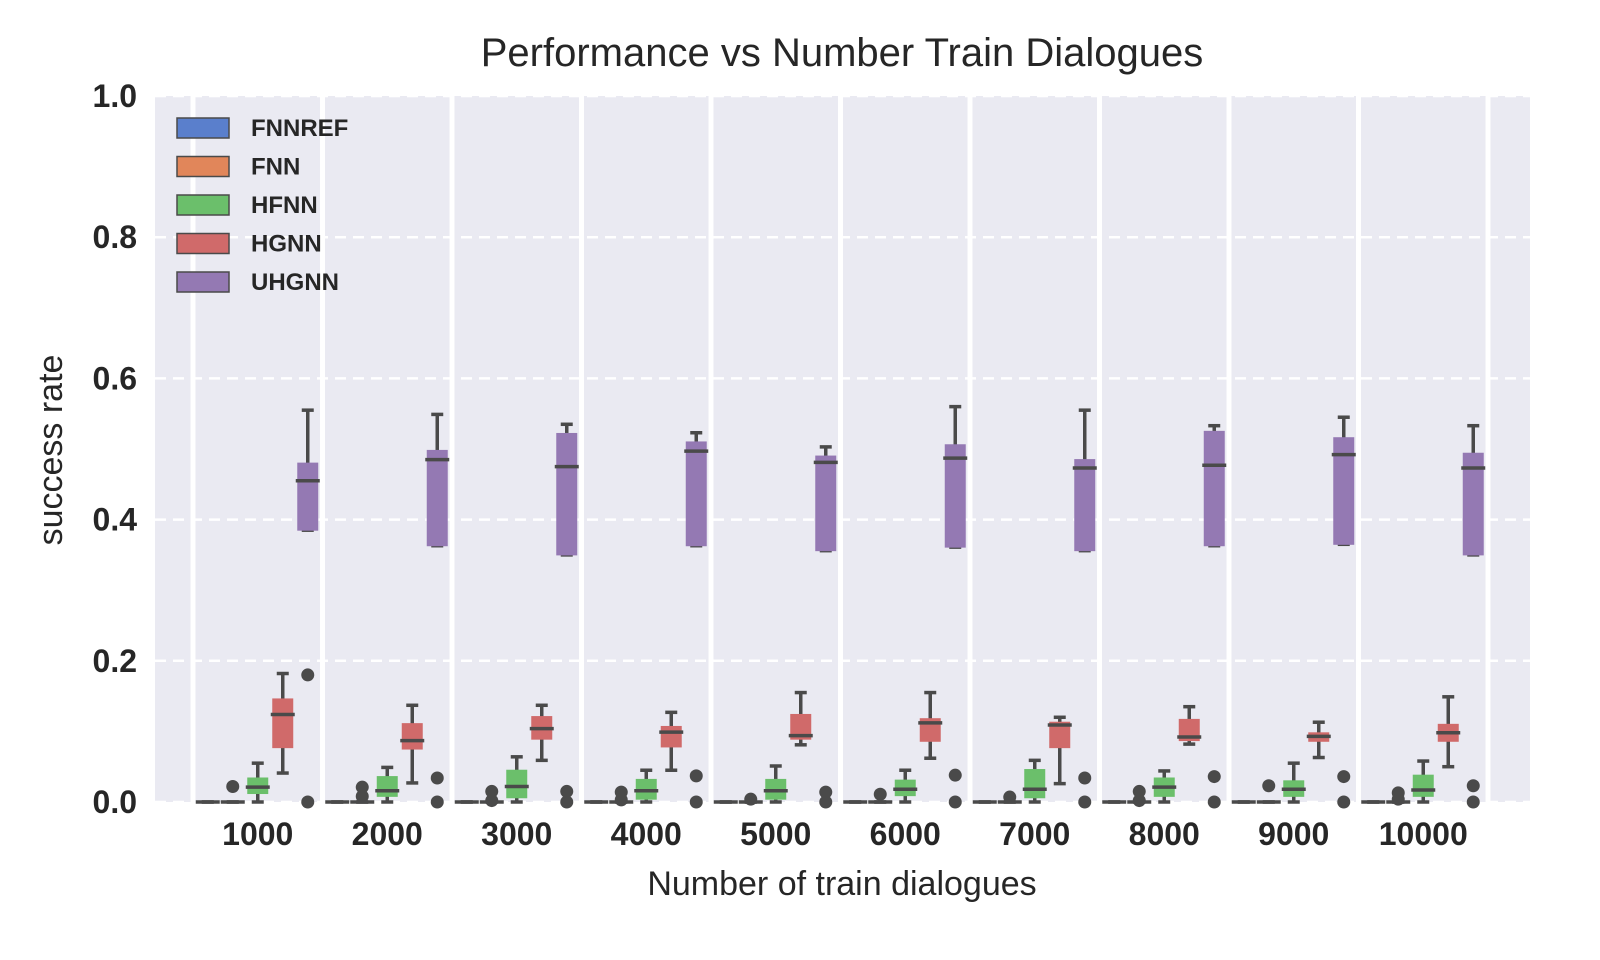  What do you see at coordinates (1293, 834) in the screenshot?
I see `x-tick-label: 9000` at bounding box center [1293, 834].